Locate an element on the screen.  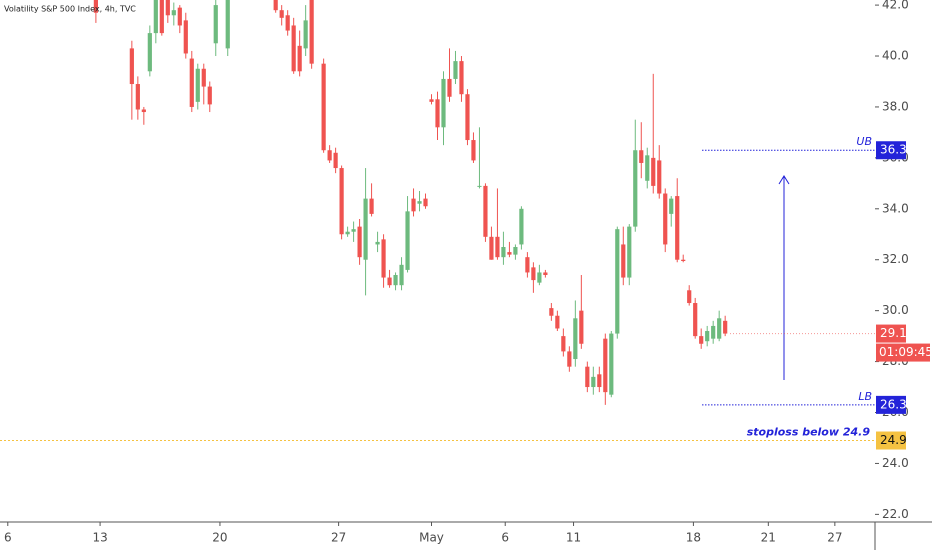
stoploss-label: stoploss below 24.9 is located at coordinates (809, 432).